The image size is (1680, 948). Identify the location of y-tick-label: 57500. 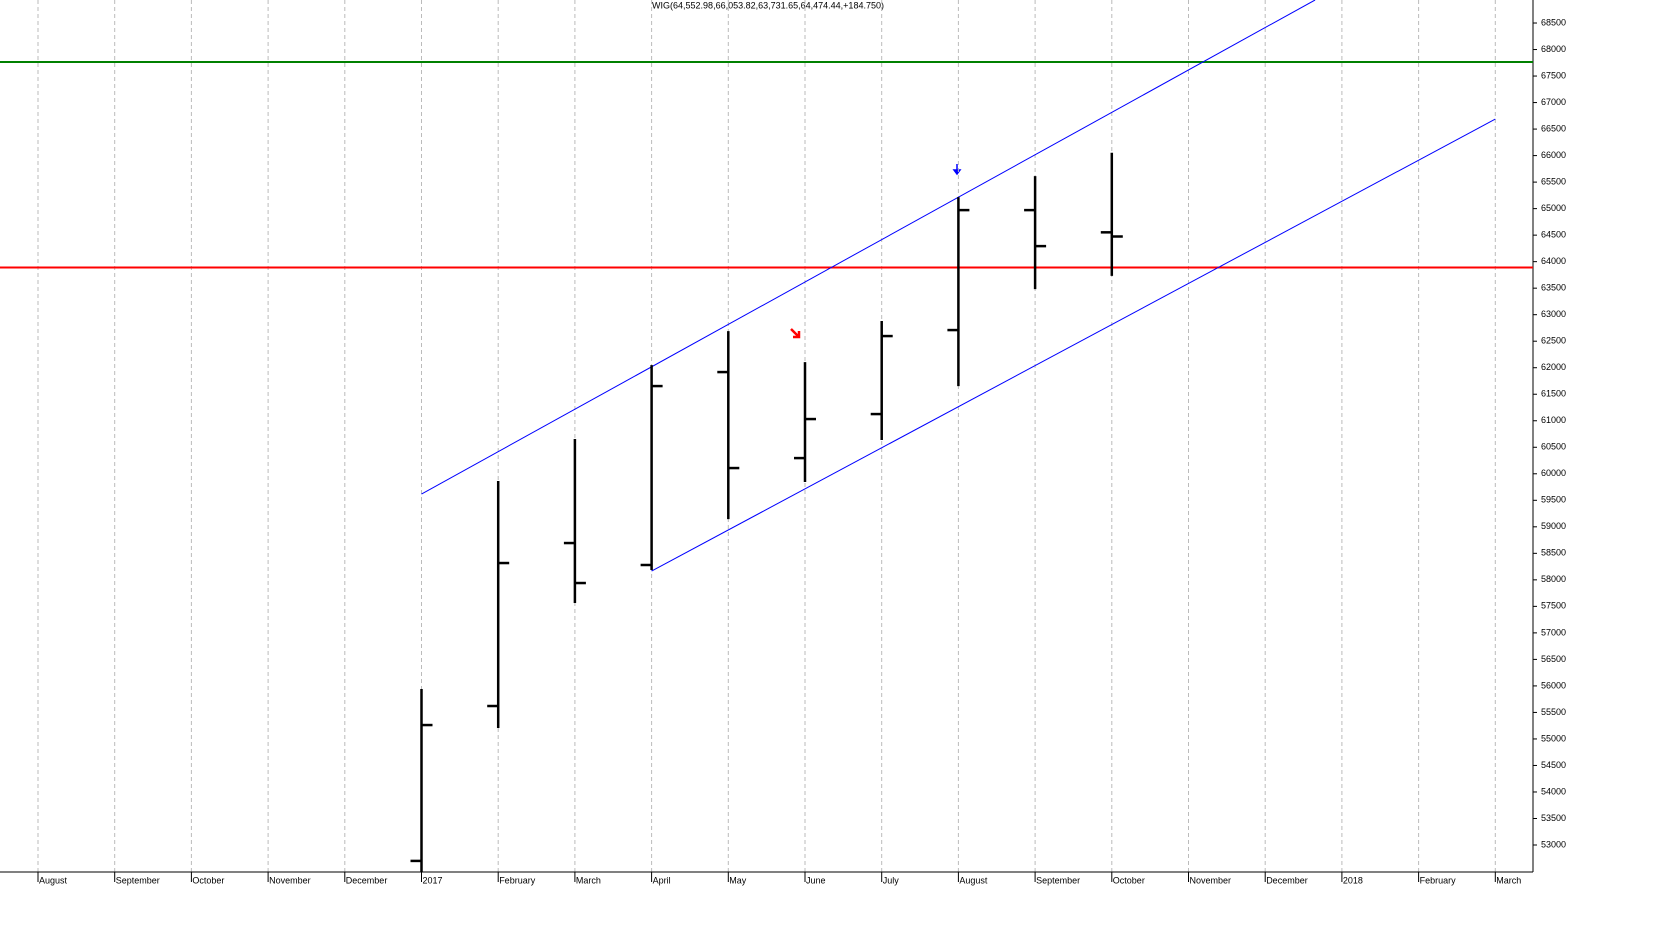
(1553, 606).